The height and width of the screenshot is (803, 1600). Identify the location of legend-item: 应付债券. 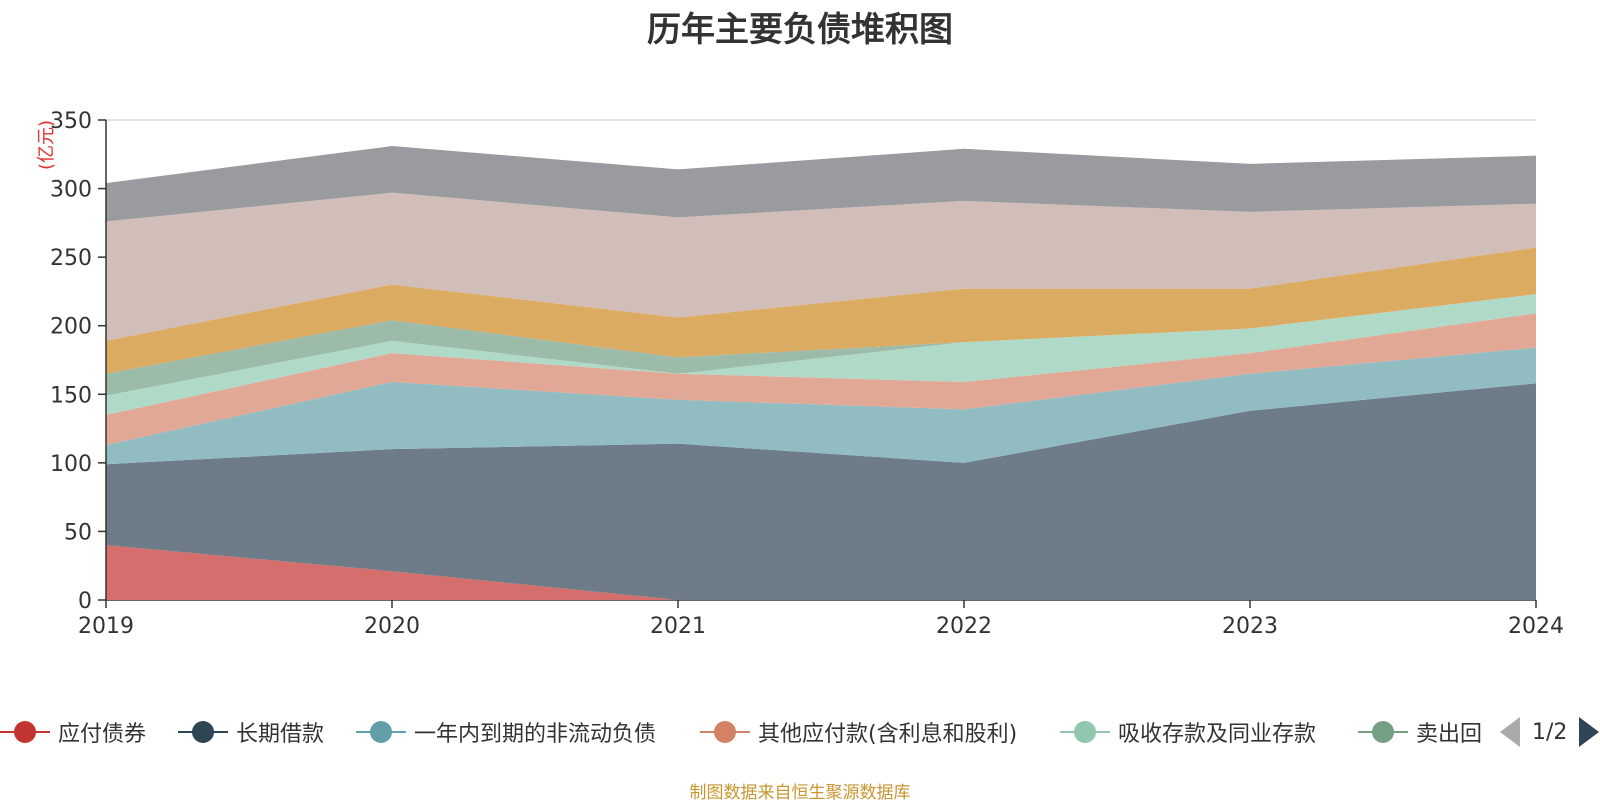
(73, 732).